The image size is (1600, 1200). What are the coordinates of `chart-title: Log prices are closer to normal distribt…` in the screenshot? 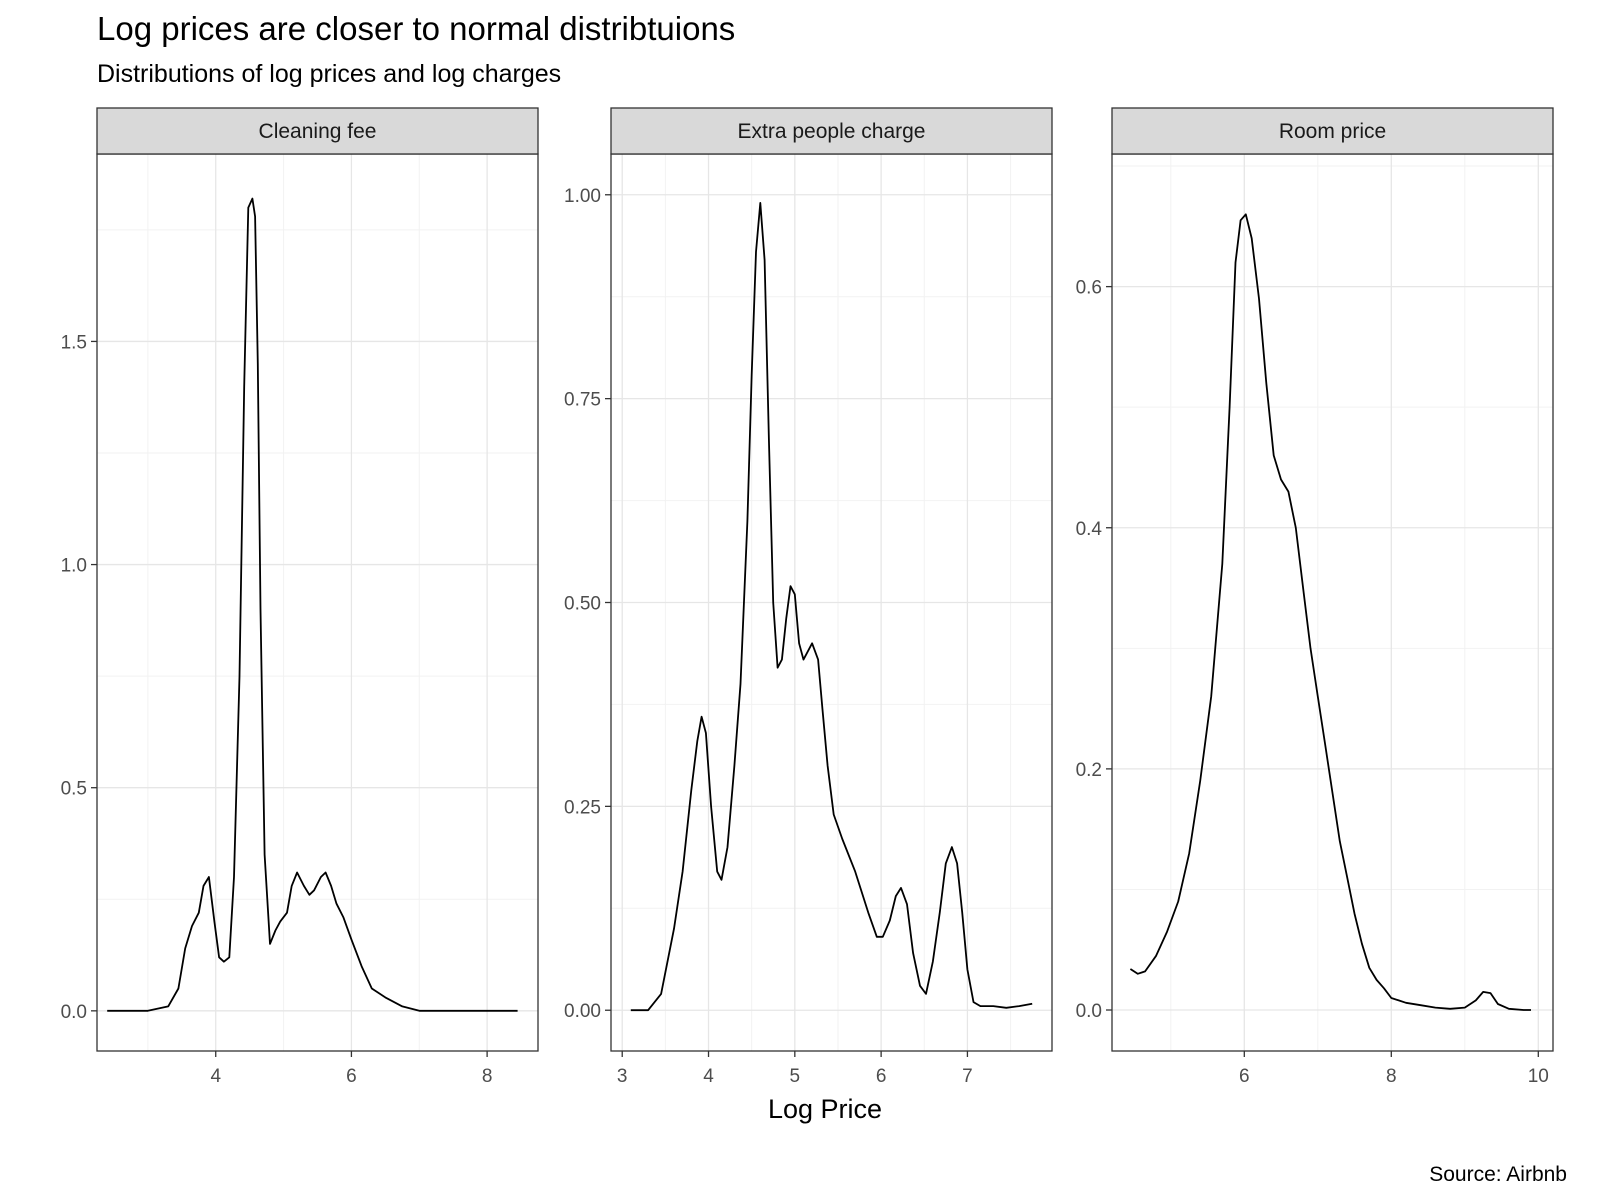 It's located at (416, 28).